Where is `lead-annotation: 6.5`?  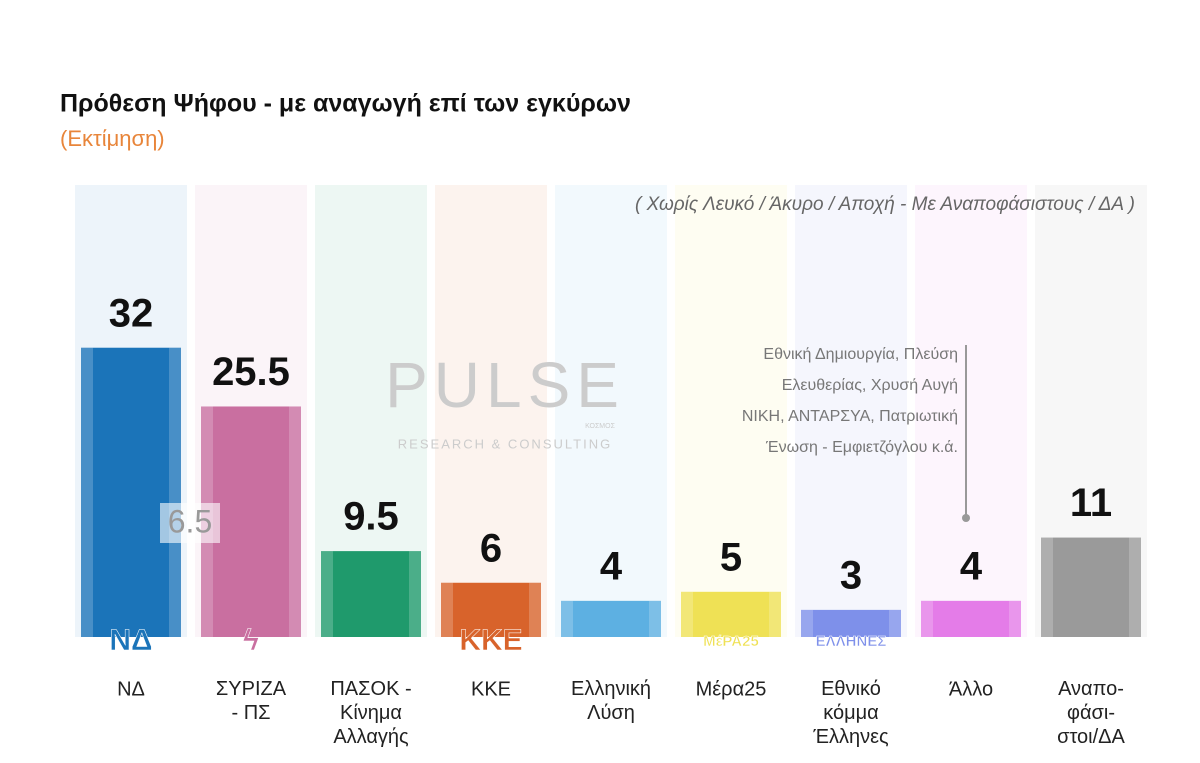 lead-annotation: 6.5 is located at coordinates (190, 521).